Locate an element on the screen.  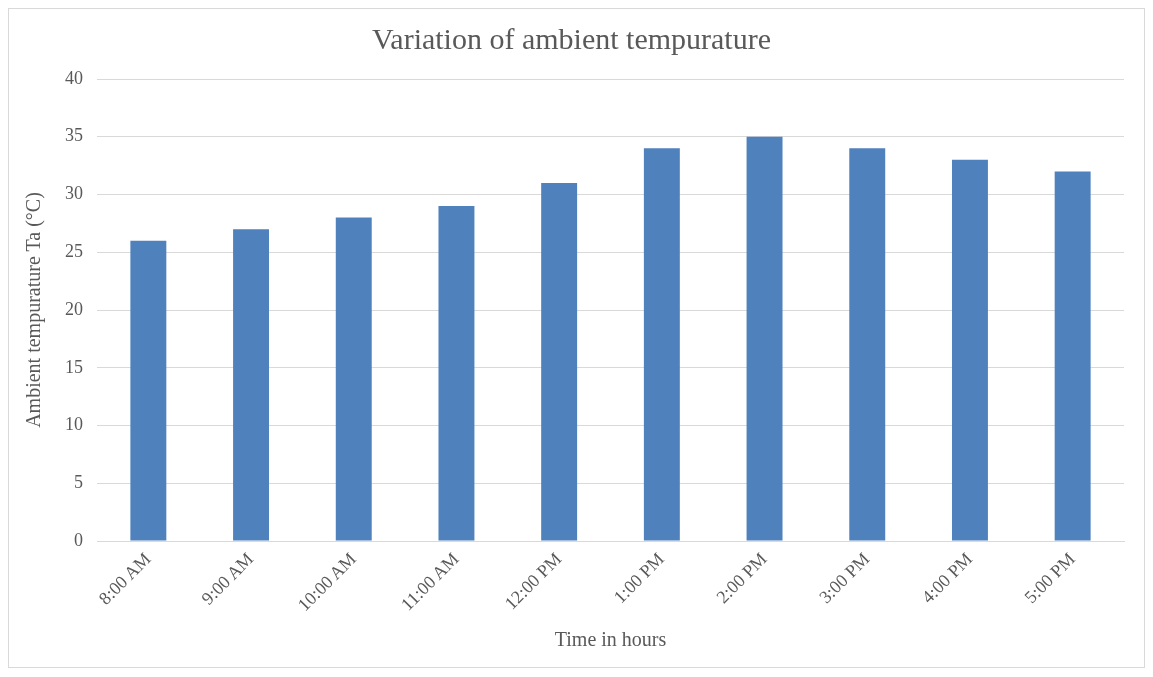
x-tick-label: 3:00 PM is located at coordinates (844, 578).